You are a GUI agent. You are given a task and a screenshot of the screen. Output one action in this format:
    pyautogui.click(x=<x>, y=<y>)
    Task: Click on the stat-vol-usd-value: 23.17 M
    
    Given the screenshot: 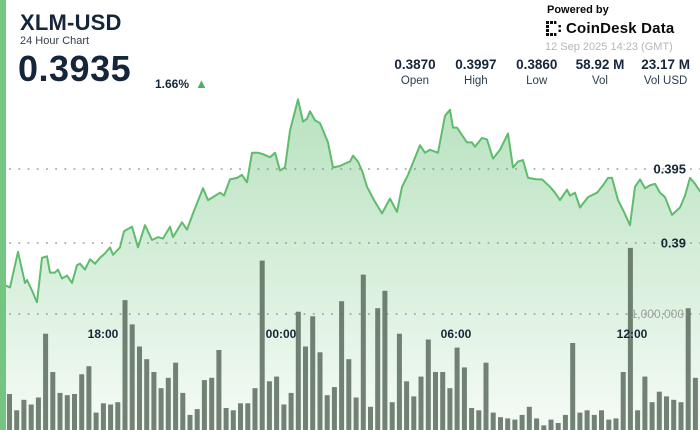 What is the action you would take?
    pyautogui.click(x=665, y=64)
    